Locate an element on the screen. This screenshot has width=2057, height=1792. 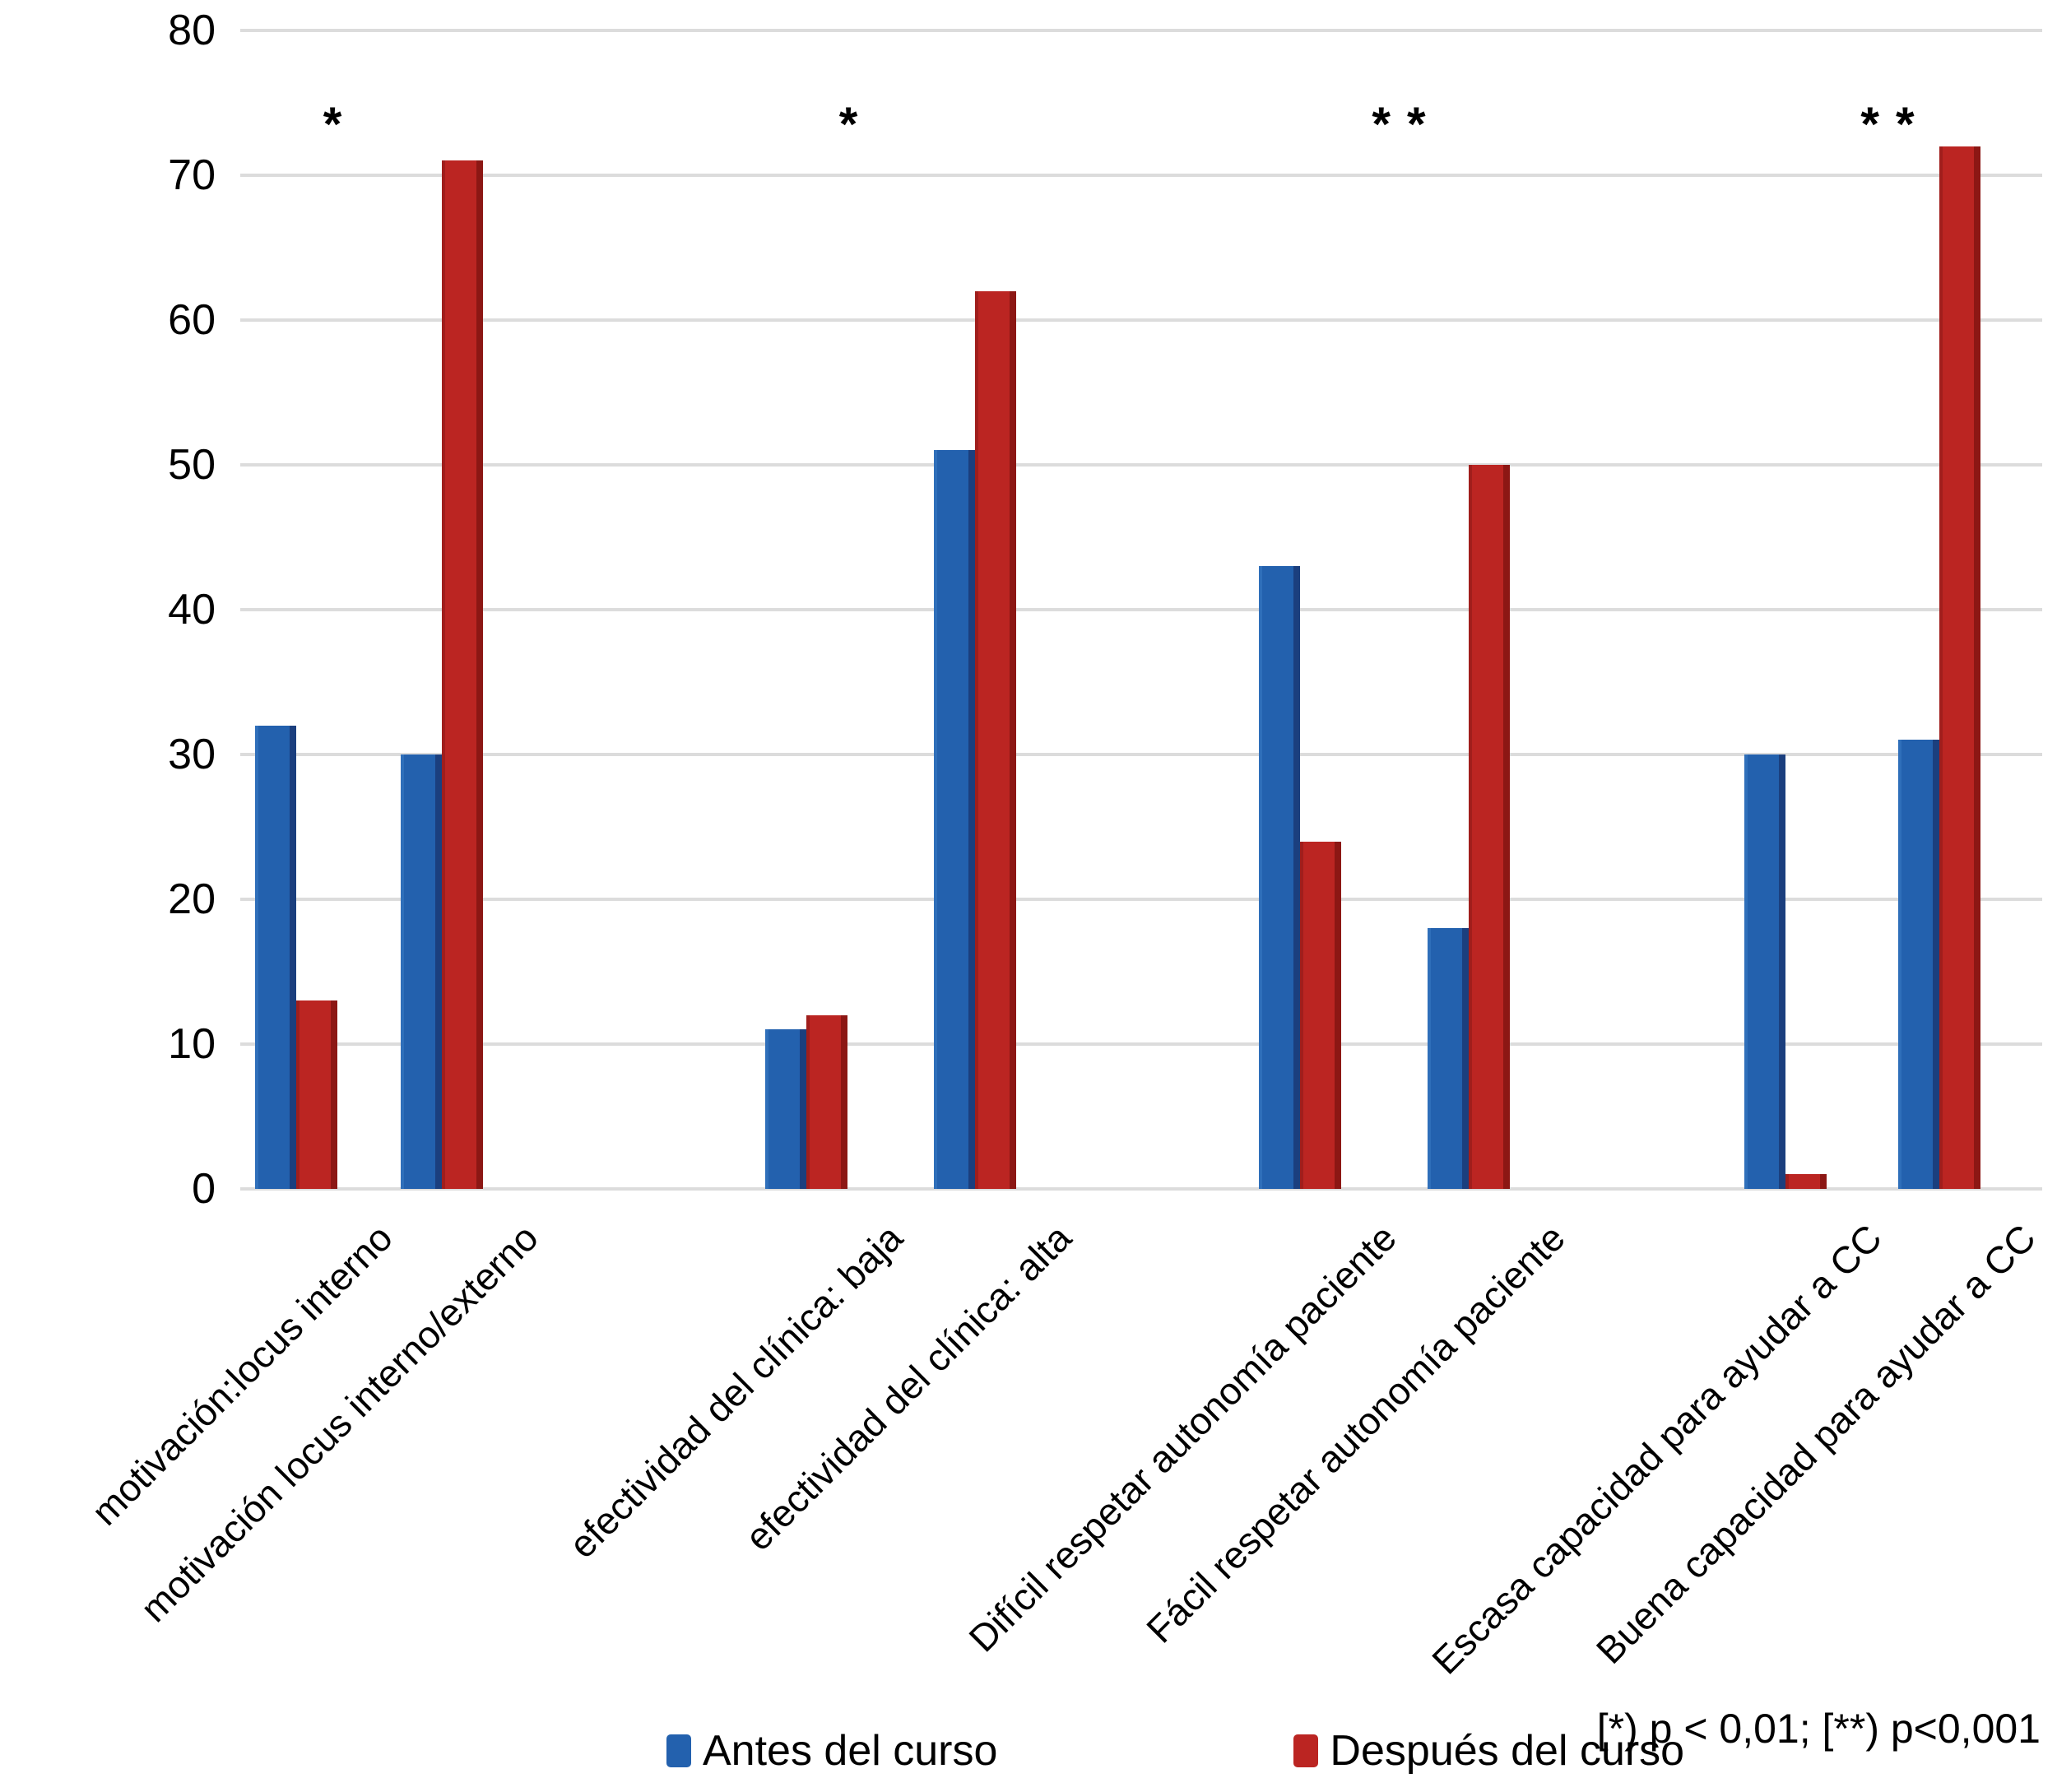
significance-marker-group-2: * is located at coordinates (333, 124).